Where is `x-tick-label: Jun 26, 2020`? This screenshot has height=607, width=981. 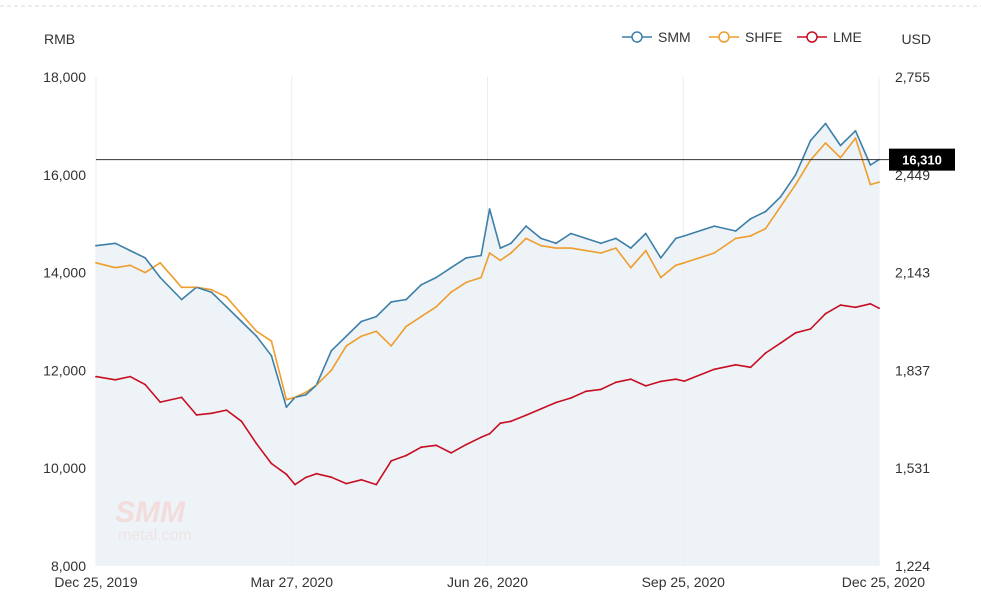
x-tick-label: Jun 26, 2020 is located at coordinates (487, 582).